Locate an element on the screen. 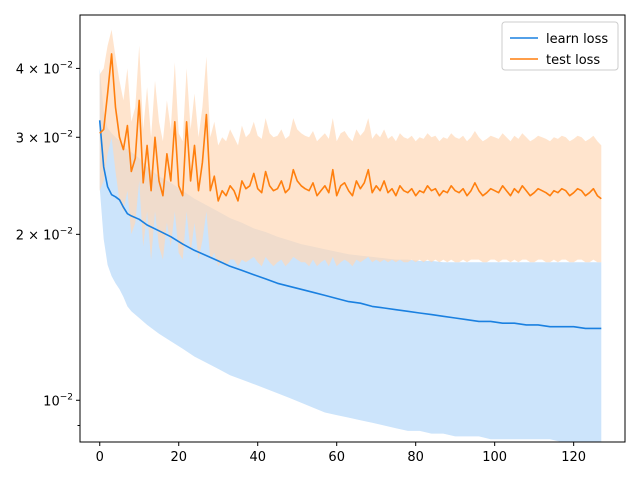 Image resolution: width=640 pixels, height=480 pixels. y-tick-label: 10−2 is located at coordinates (58, 400).